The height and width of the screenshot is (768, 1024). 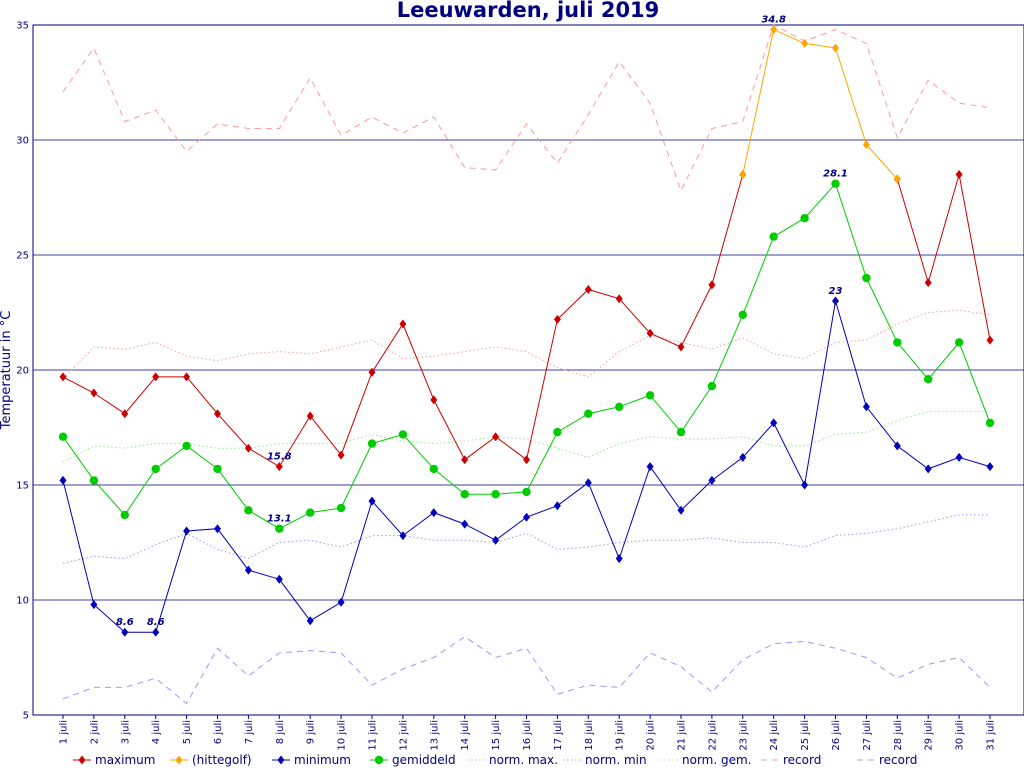 I want to click on y-tick-label: 30, so click(x=22, y=141).